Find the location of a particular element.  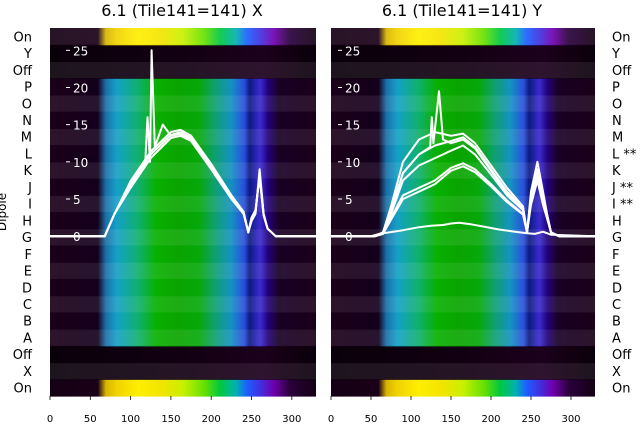

overlay-tick-label: 15 is located at coordinates (80, 126).